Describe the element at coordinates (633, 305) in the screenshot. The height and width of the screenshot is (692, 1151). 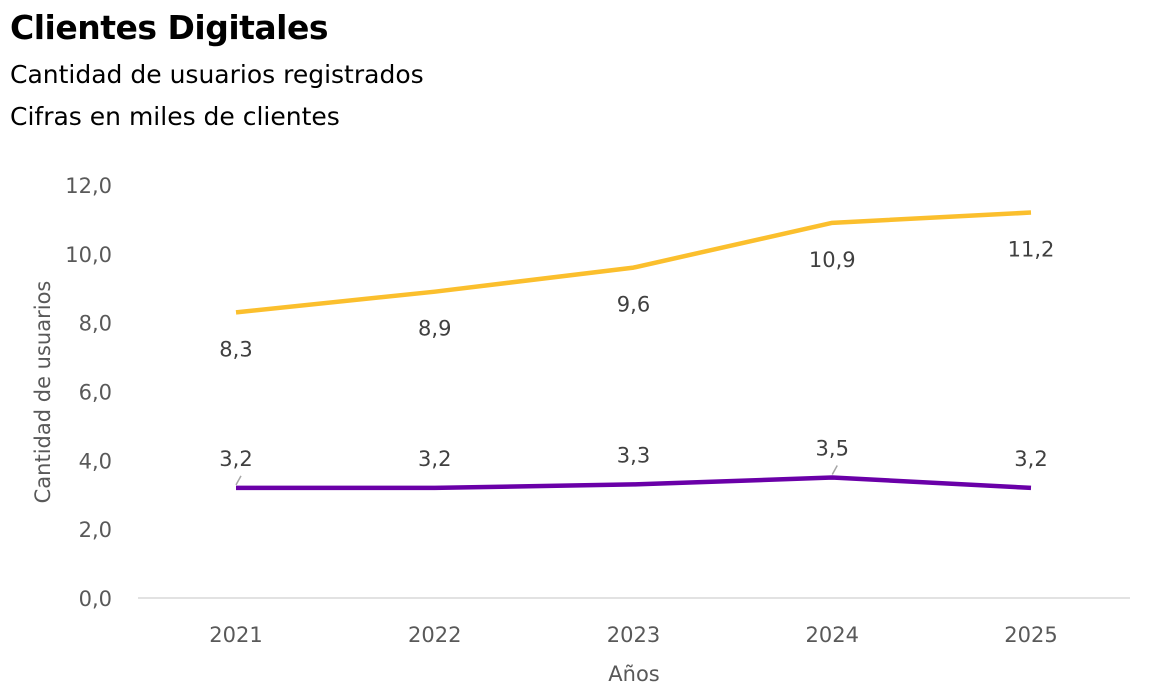
I see `data-label: 9,6` at that location.